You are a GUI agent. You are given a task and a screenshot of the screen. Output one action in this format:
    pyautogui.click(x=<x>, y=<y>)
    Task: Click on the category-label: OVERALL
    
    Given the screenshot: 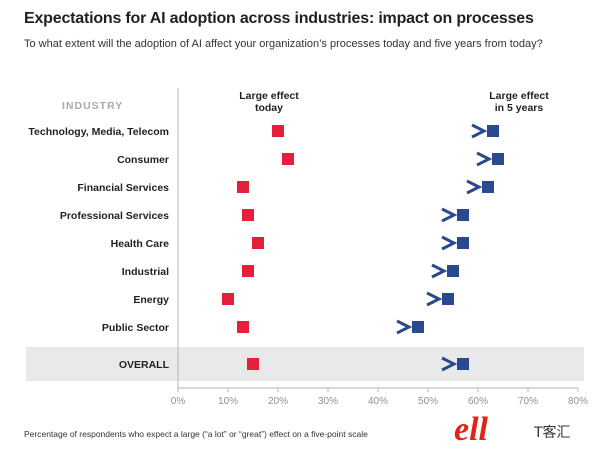 What is the action you would take?
    pyautogui.click(x=144, y=365)
    